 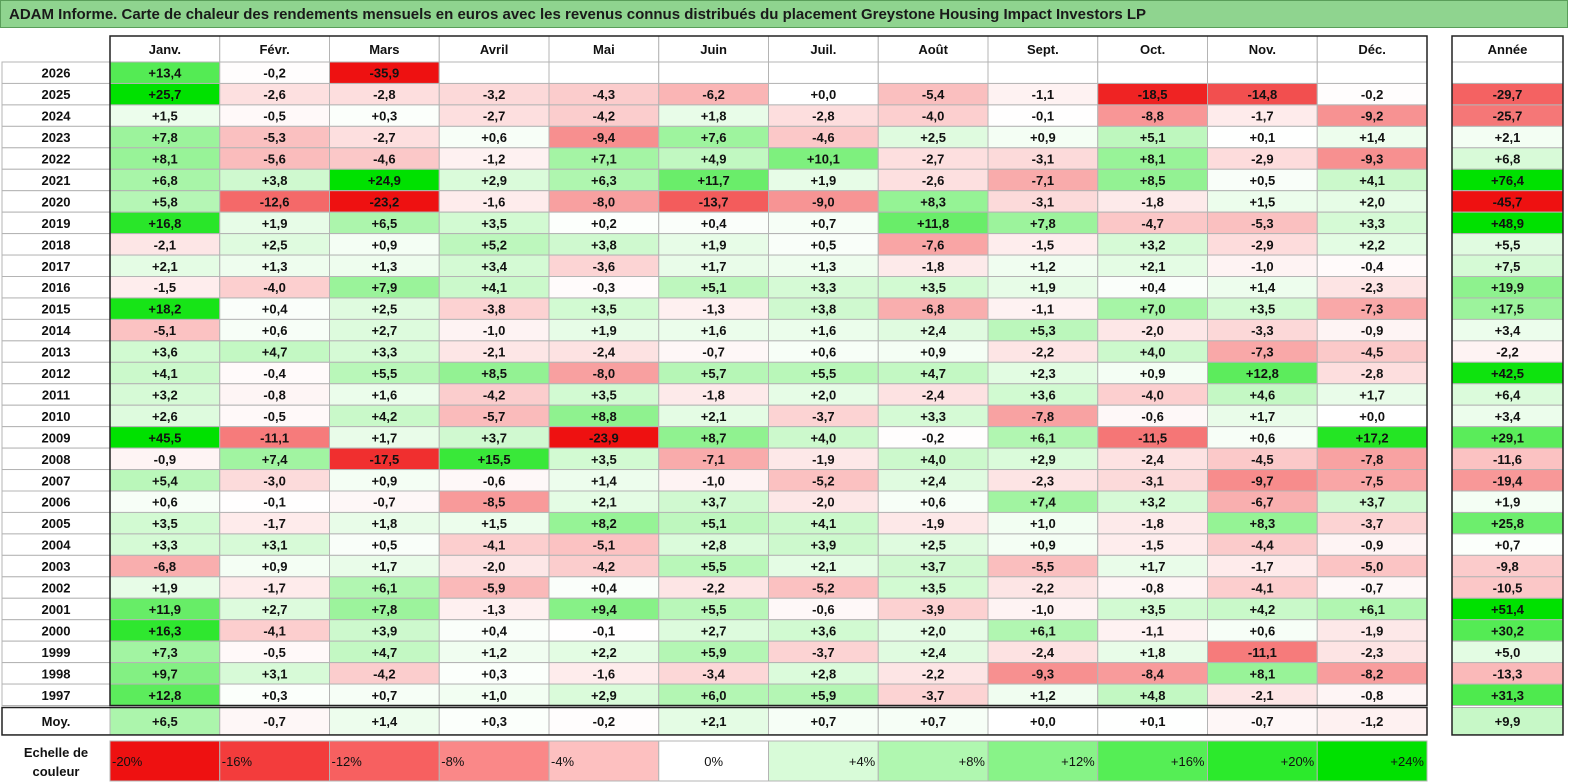 I want to click on cell-value: +4,0, so click(x=933, y=459).